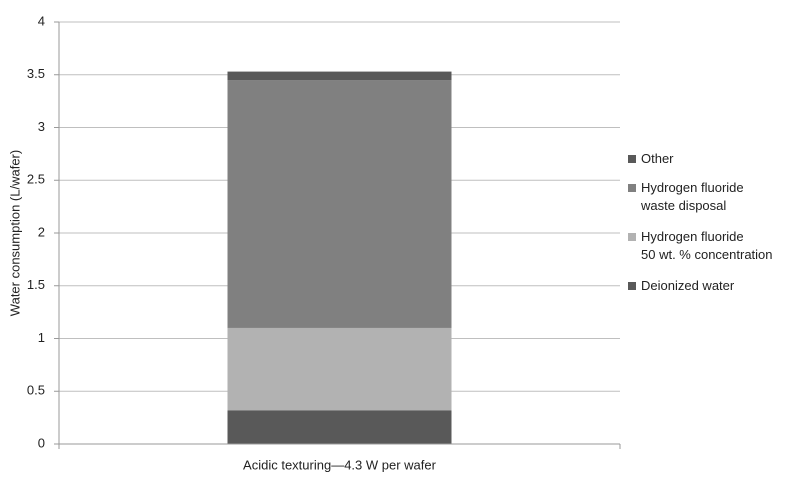 The width and height of the screenshot is (795, 494). I want to click on legend-entry: Deionized water, so click(681, 286).